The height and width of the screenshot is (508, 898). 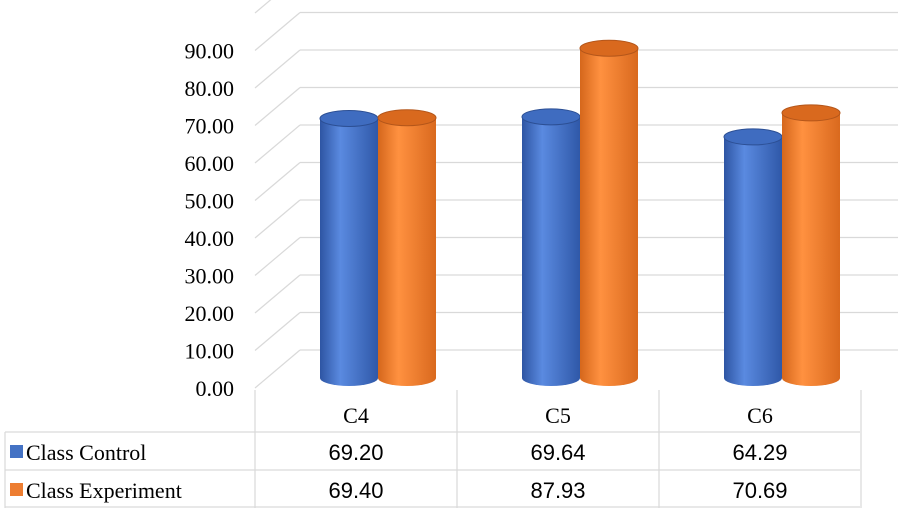 What do you see at coordinates (210, 238) in the screenshot?
I see `y-tick-label: 40.00` at bounding box center [210, 238].